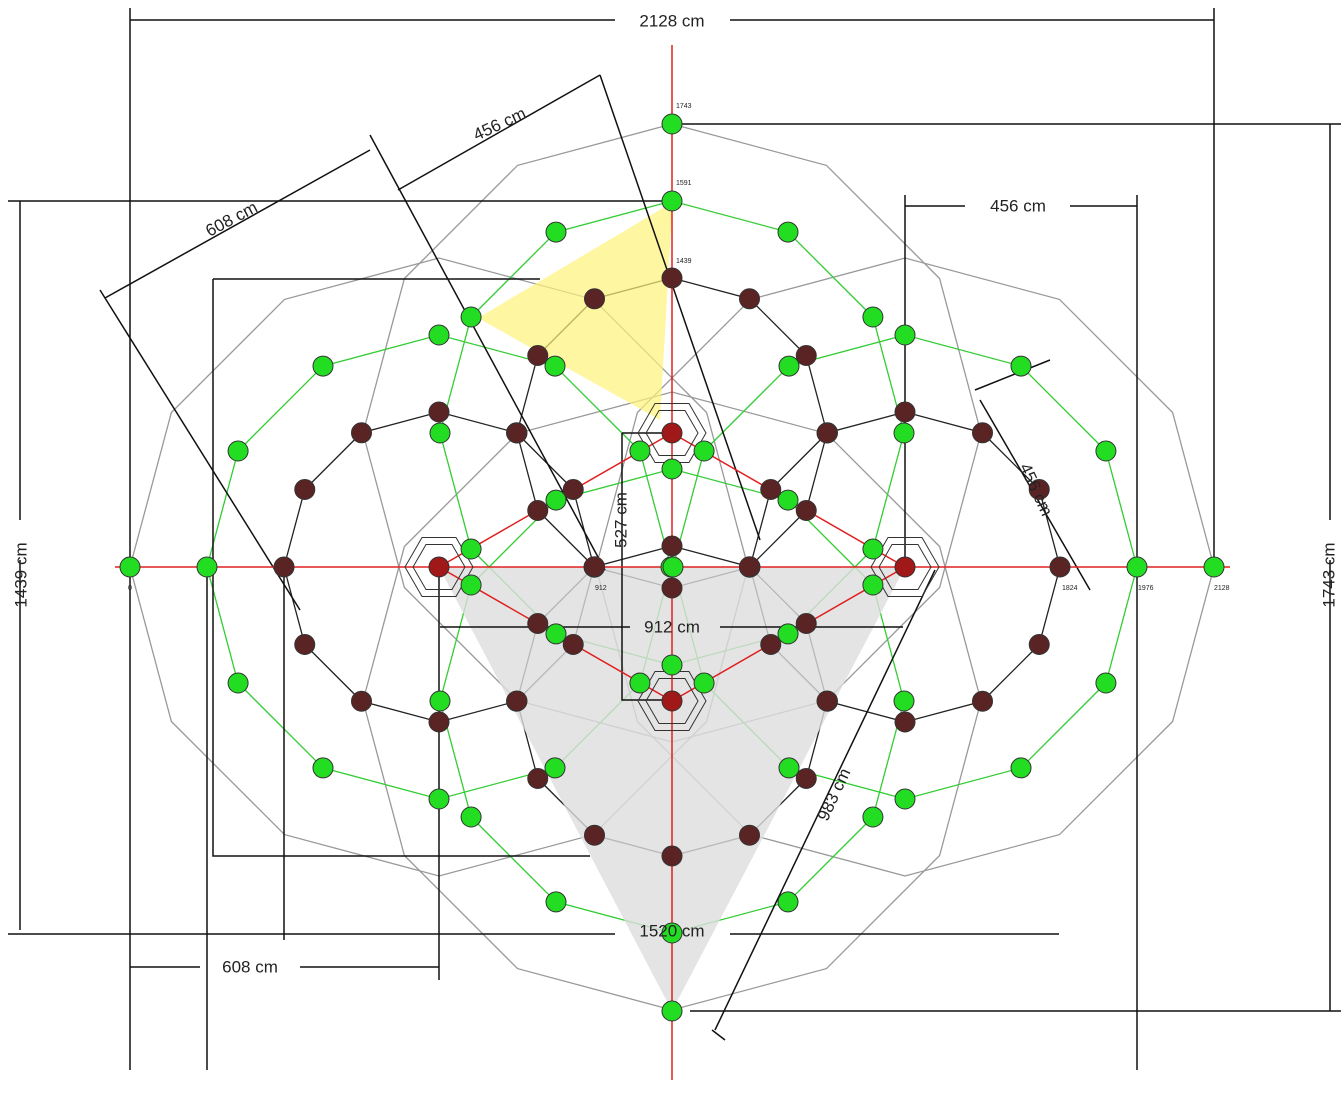 This screenshot has width=1341, height=1103. What do you see at coordinates (1070, 588) in the screenshot?
I see `node-label: 1824` at bounding box center [1070, 588].